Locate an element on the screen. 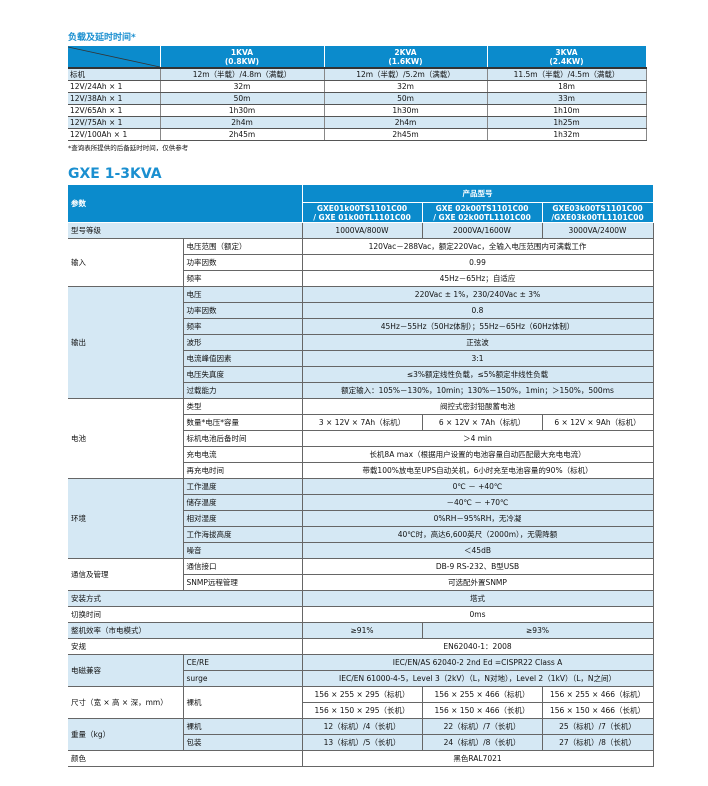 Image resolution: width=708 pixels, height=786 pixels. backup-time-cell: 1h25m is located at coordinates (567, 122).